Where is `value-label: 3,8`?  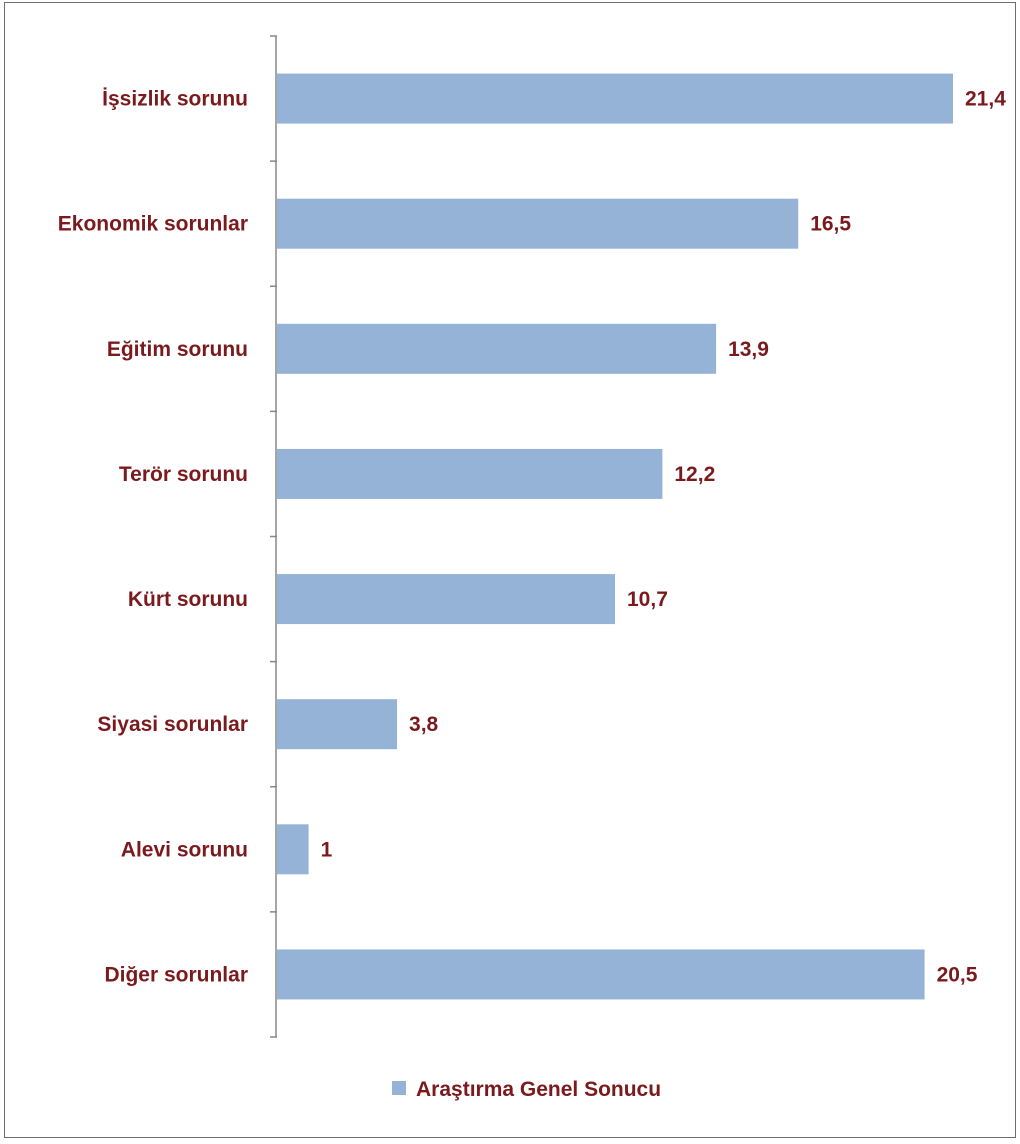 value-label: 3,8 is located at coordinates (424, 724).